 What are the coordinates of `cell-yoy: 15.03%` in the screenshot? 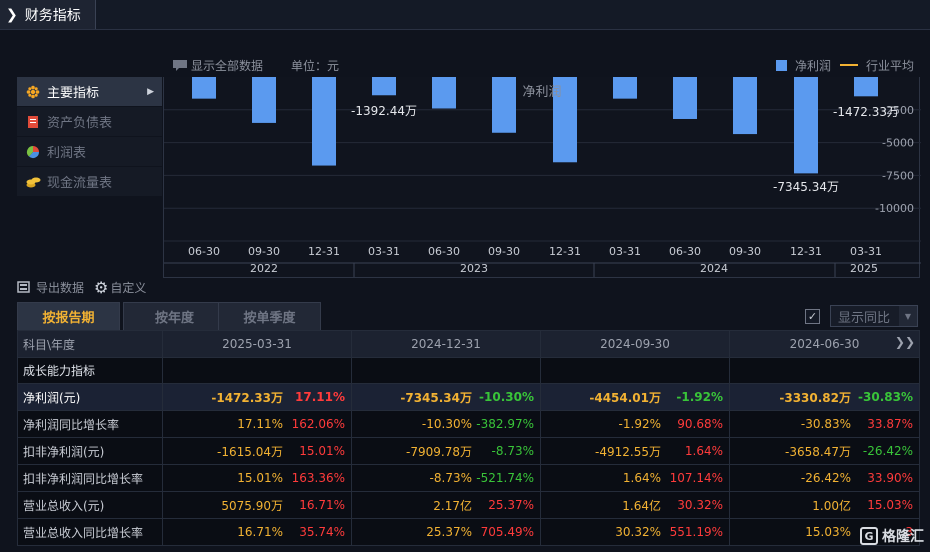 It's located at (890, 505).